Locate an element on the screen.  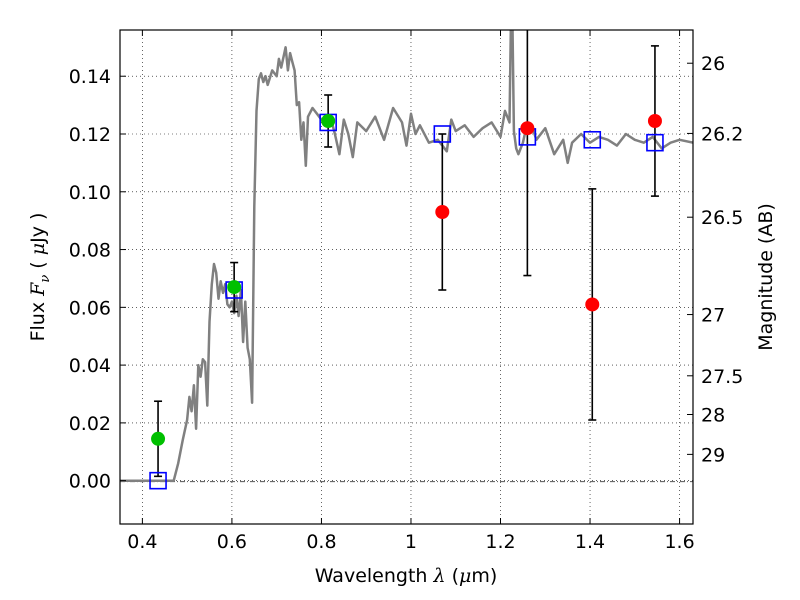
x-axis-title: Wavelength λ (μm) is located at coordinates (406, 576).